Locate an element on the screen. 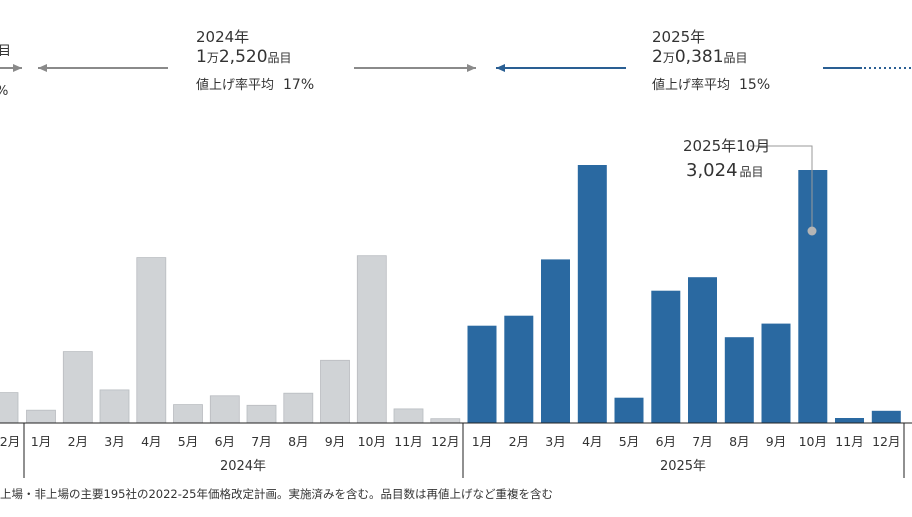 This screenshot has height=517, width=912. bar-2024年-3月 is located at coordinates (114, 406).